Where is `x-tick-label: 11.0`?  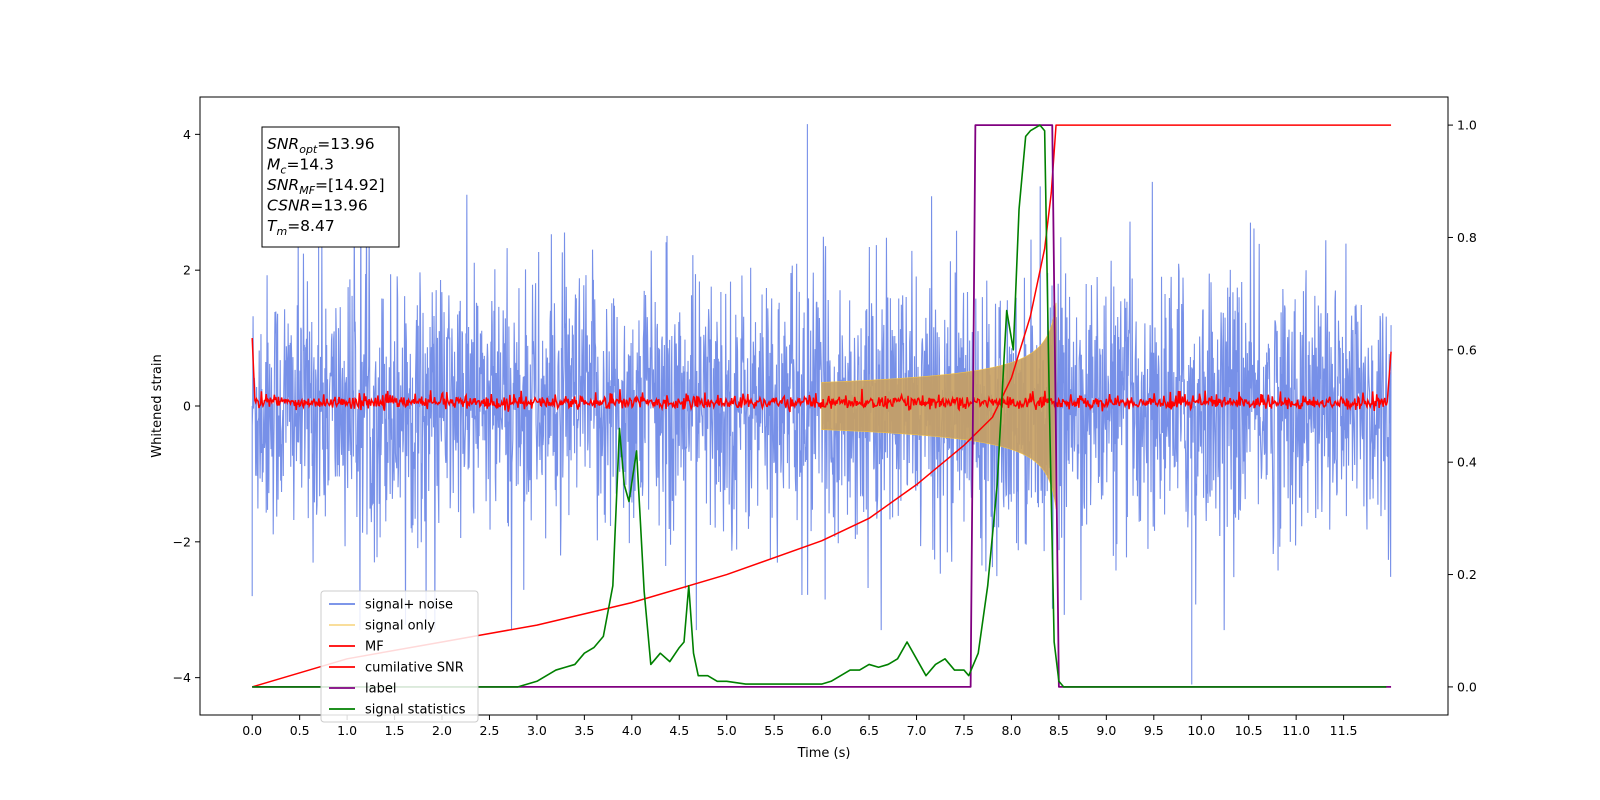 x-tick-label: 11.0 is located at coordinates (1296, 730).